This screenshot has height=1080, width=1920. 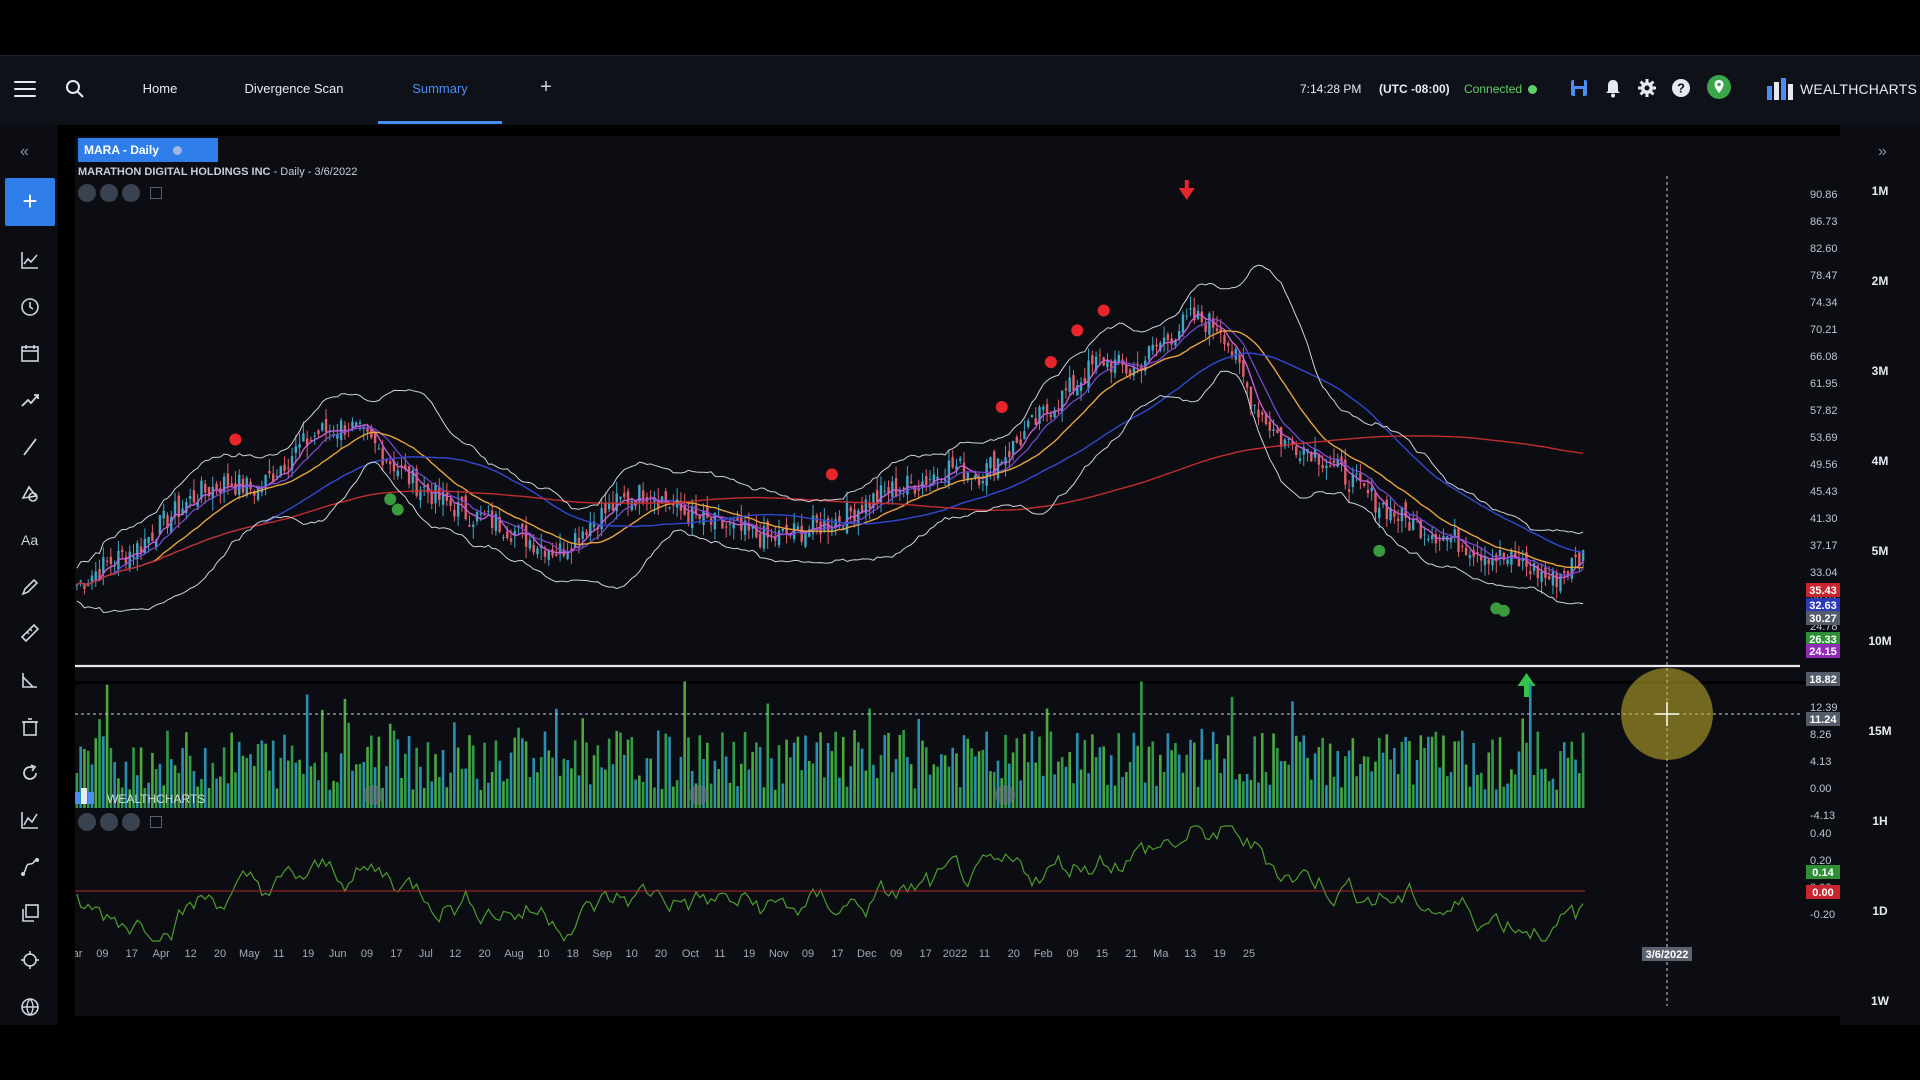 I want to click on calendar-icon, so click(x=30, y=353).